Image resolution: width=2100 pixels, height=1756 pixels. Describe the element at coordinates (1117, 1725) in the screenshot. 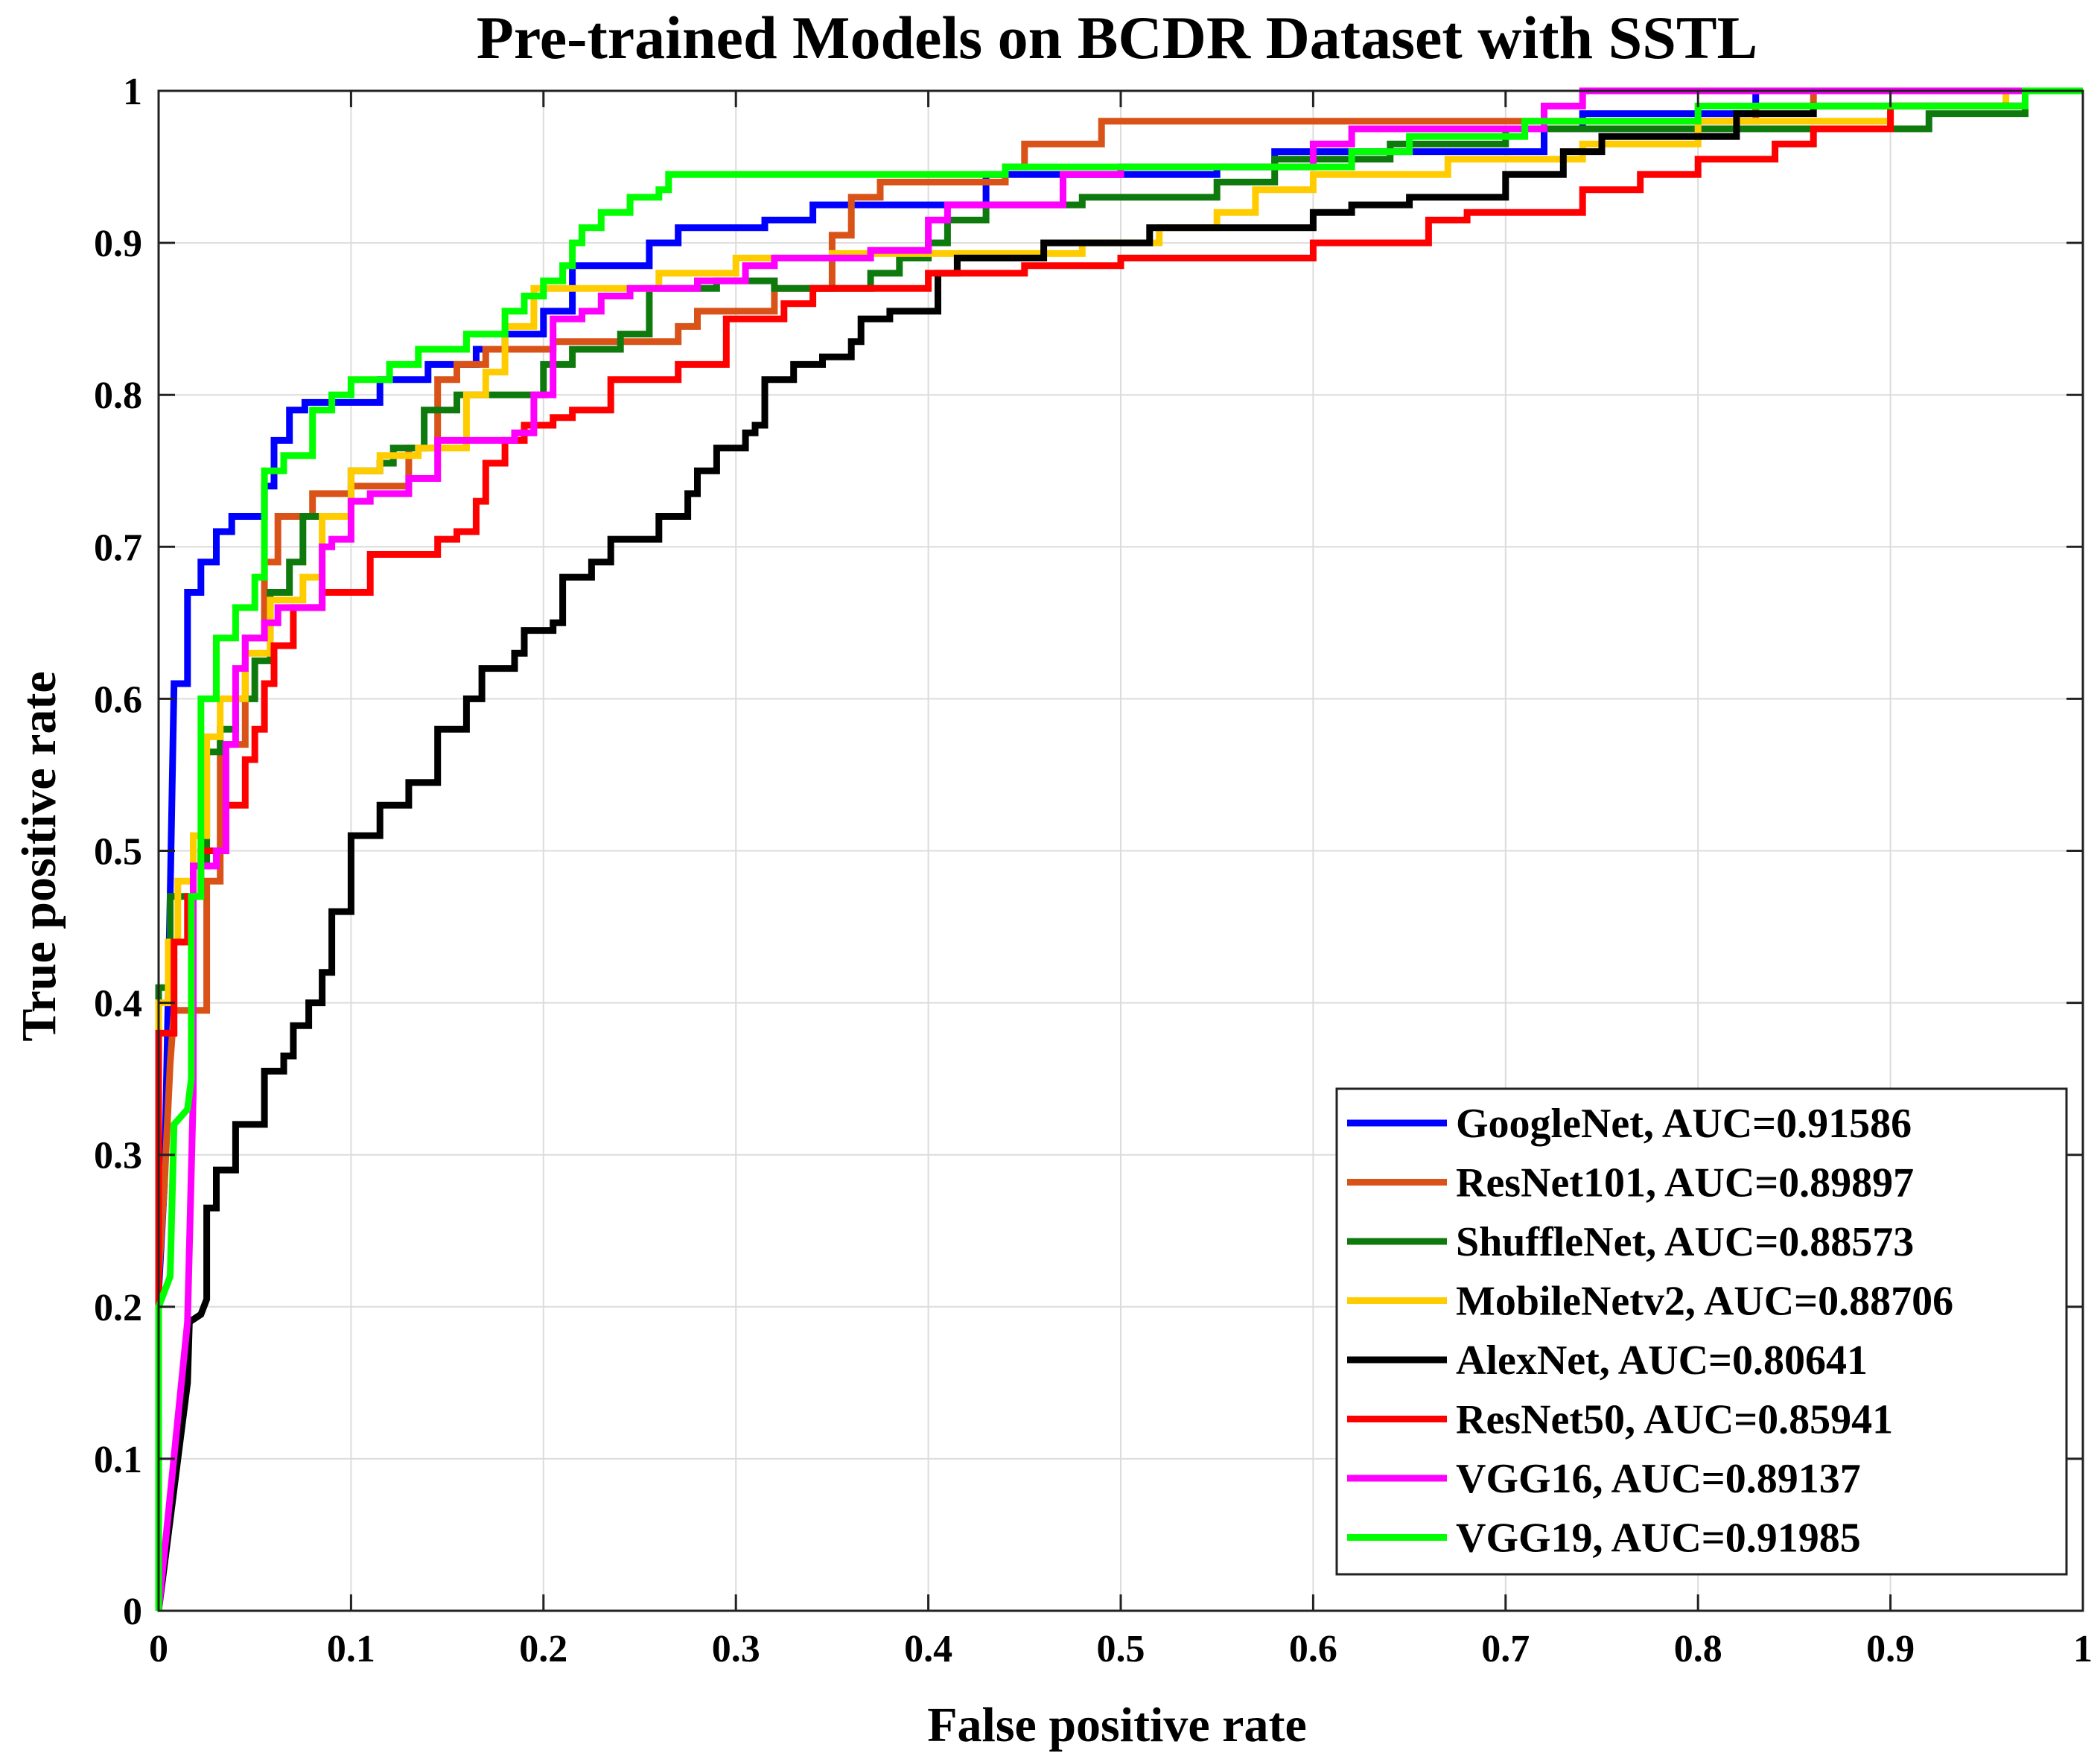

I see `x-axis-label: False positive rate` at that location.